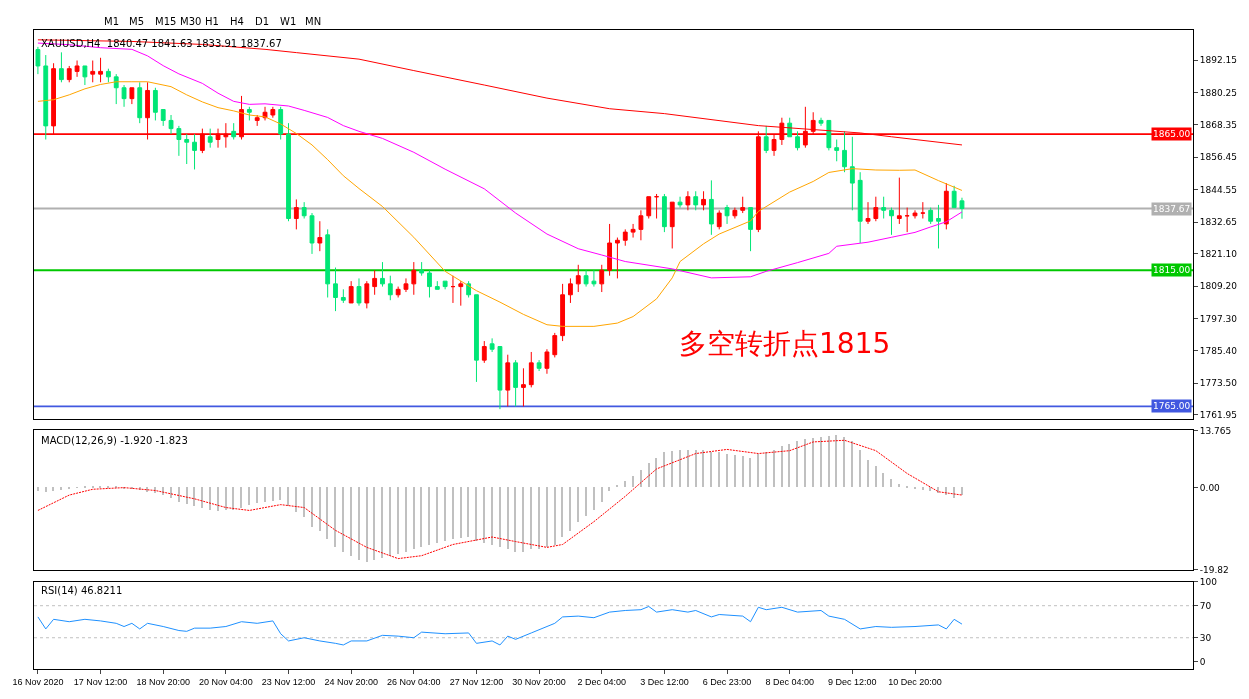  What do you see at coordinates (539, 681) in the screenshot?
I see `x-tick-label: 30 Nov 20:00` at bounding box center [539, 681].